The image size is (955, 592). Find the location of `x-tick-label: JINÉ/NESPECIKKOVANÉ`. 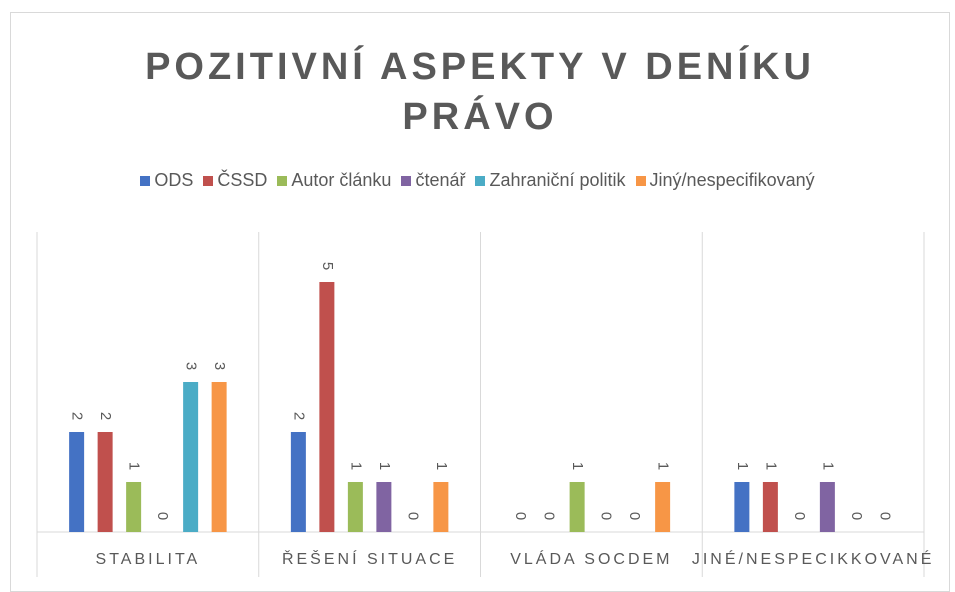

x-tick-label: JINÉ/NESPECIKKOVANÉ is located at coordinates (813, 558).